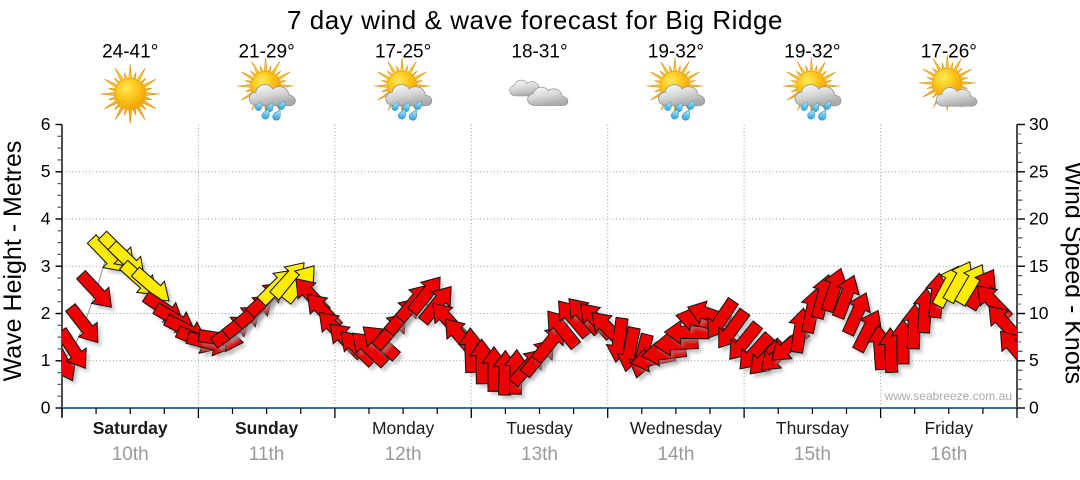 The height and width of the screenshot is (480, 1080). I want to click on svg-text: 14th, so click(675, 454).